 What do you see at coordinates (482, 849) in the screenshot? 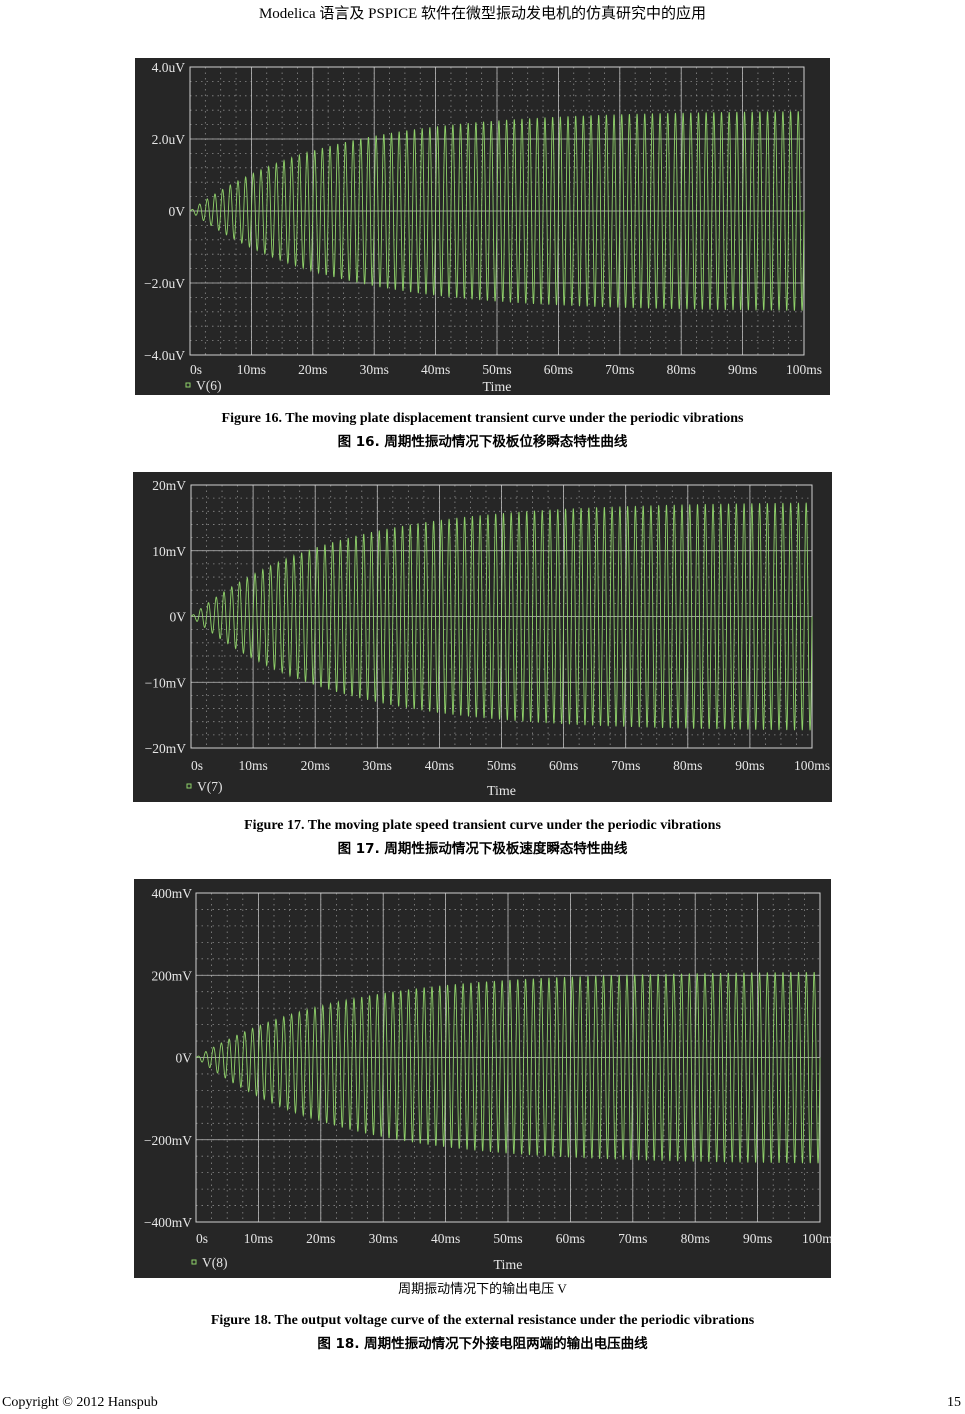
I see `figure-17-caption-cn: 图 17. 周期性振动情况下极板速度瞬态特性曲线` at bounding box center [482, 849].